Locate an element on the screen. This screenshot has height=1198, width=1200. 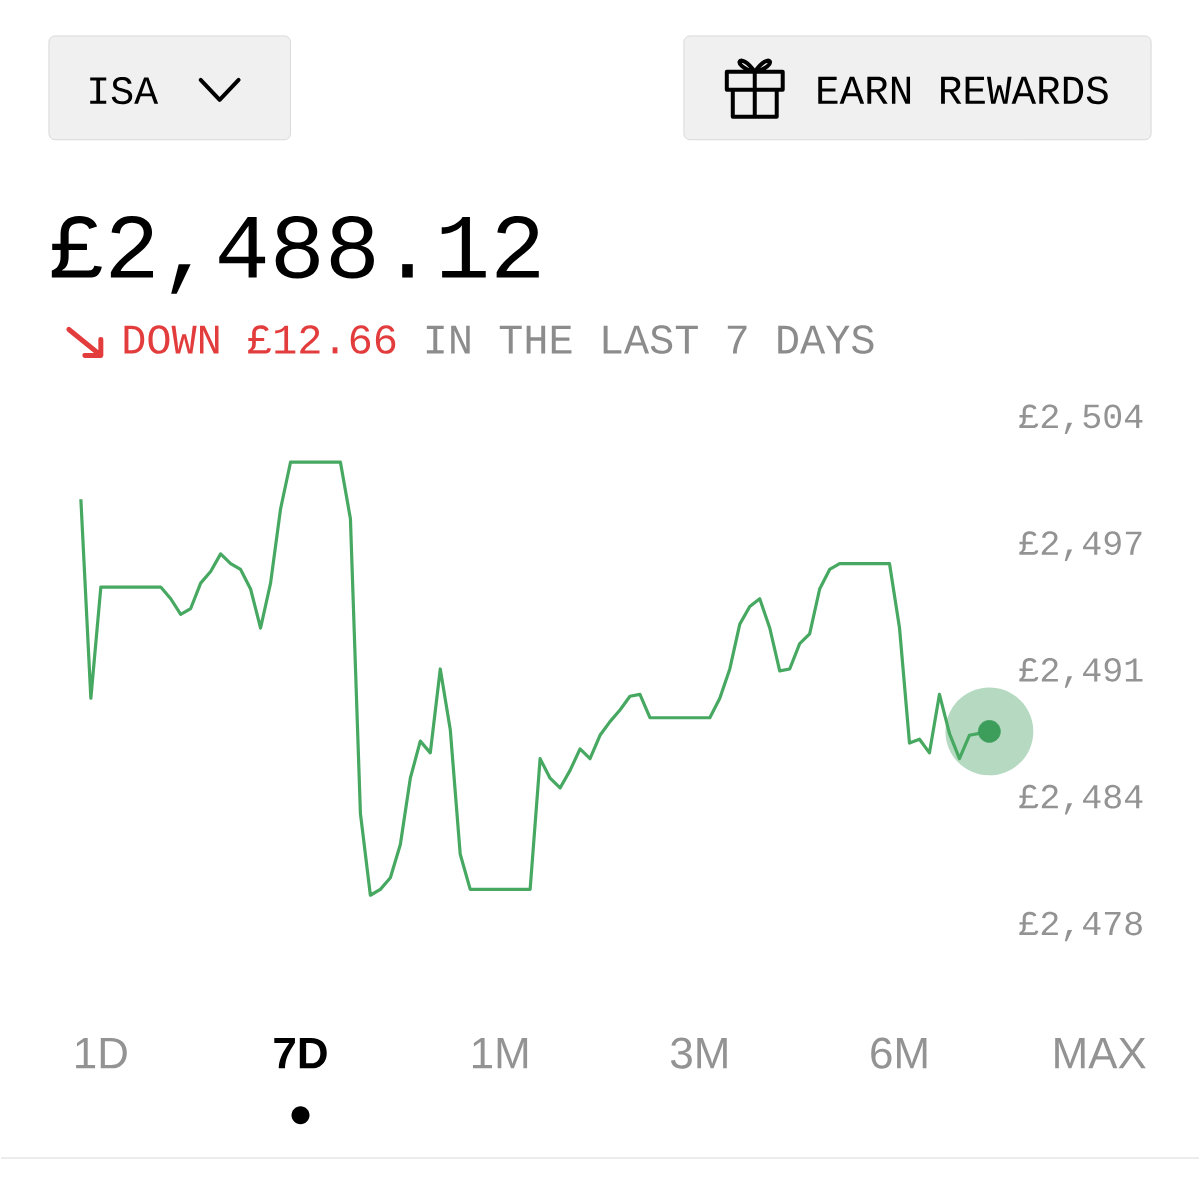
text: ISA is located at coordinates (124, 91).